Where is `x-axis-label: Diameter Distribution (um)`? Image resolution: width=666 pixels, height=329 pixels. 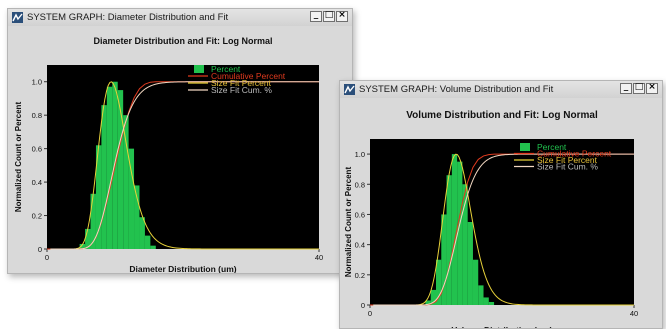 x-axis-label: Diameter Distribution (um) is located at coordinates (182, 268).